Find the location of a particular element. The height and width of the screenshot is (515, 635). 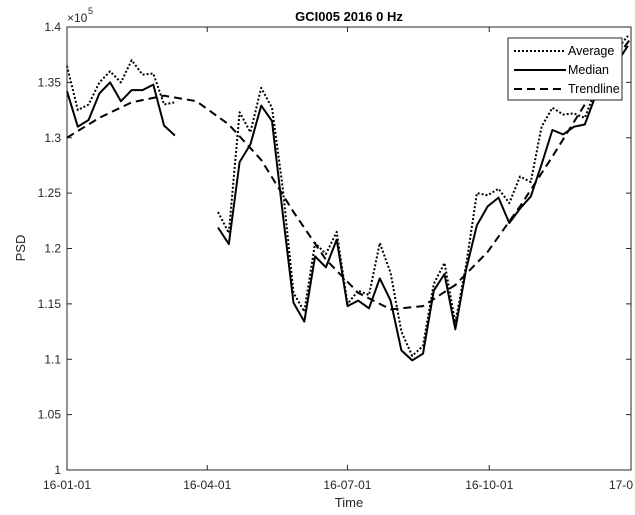

y-exponent-base: ×10 is located at coordinates (77, 18).